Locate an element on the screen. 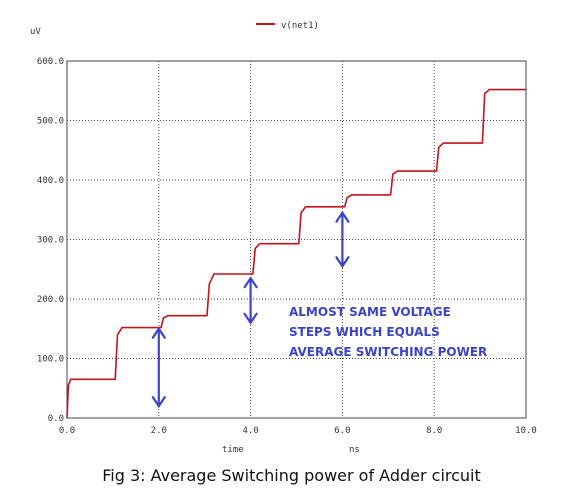  x-tick-label: 0.0 is located at coordinates (67, 431).